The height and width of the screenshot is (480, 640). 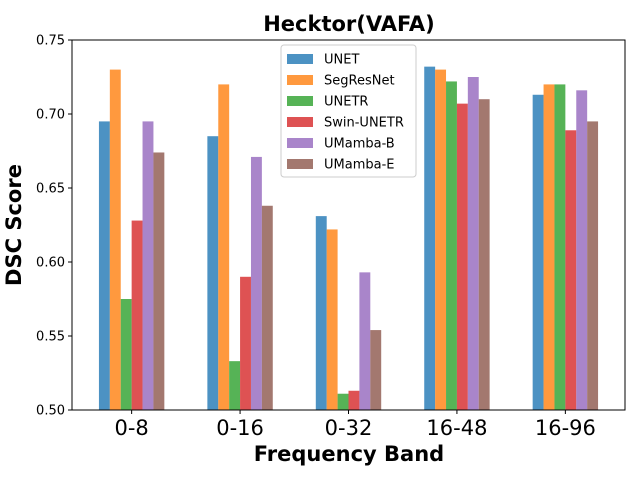 What do you see at coordinates (300, 164) in the screenshot?
I see `legend-swatch-umamba-e` at bounding box center [300, 164].